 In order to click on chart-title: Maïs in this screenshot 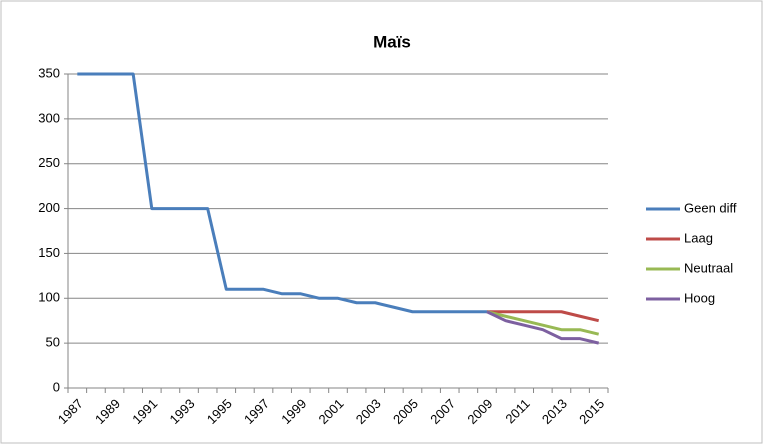, I will do `click(392, 41)`.